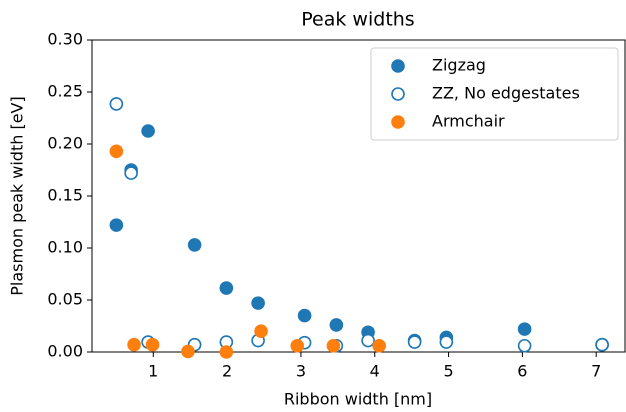  What do you see at coordinates (65, 143) in the screenshot?
I see `y-tick-label: 0.20` at bounding box center [65, 143].